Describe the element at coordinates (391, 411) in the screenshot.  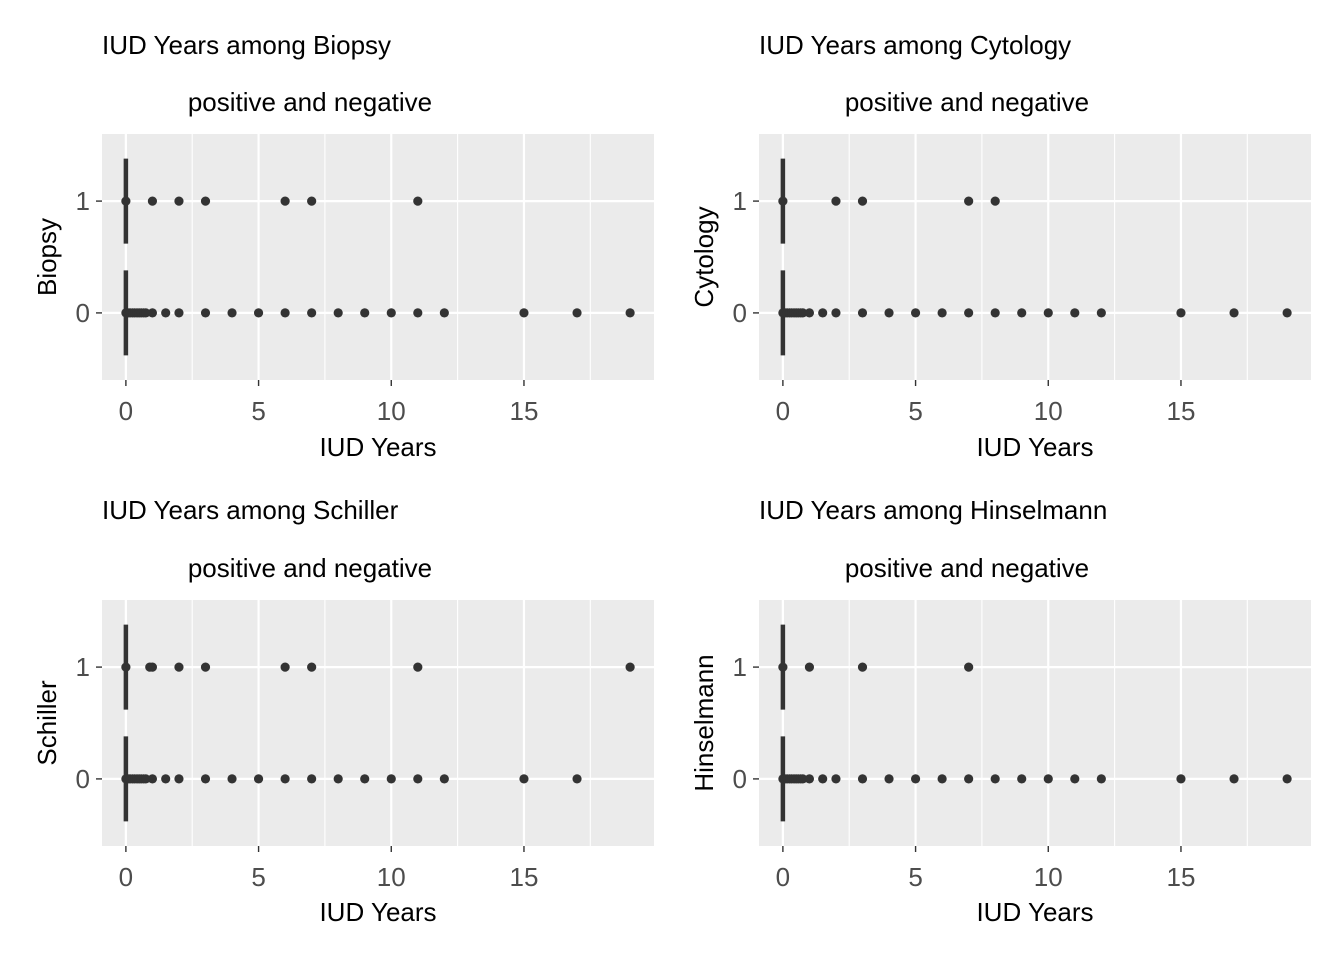
I see `x-tick-label: 10` at that location.